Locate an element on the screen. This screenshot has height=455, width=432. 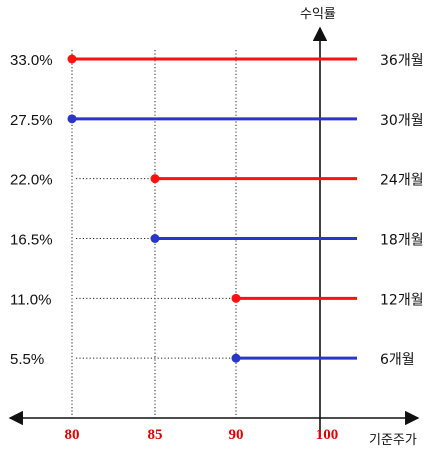
x-tick-label-80: 80 is located at coordinates (72, 435).